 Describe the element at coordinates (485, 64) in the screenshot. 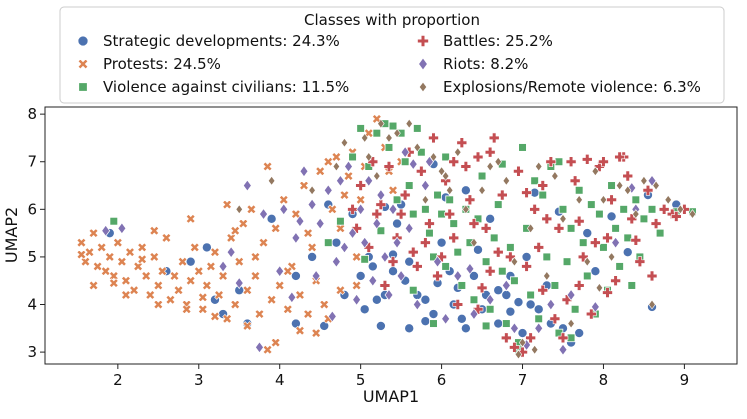

I see `legend-label: Riots: 8.2%` at that location.